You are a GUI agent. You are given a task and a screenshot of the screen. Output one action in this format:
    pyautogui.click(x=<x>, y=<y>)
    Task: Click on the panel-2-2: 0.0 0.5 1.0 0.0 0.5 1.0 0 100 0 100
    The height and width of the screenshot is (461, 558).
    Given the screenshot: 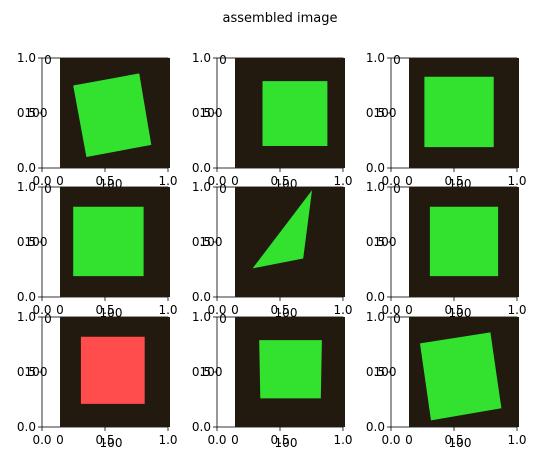 What is the action you would take?
    pyautogui.click(x=446, y=380)
    